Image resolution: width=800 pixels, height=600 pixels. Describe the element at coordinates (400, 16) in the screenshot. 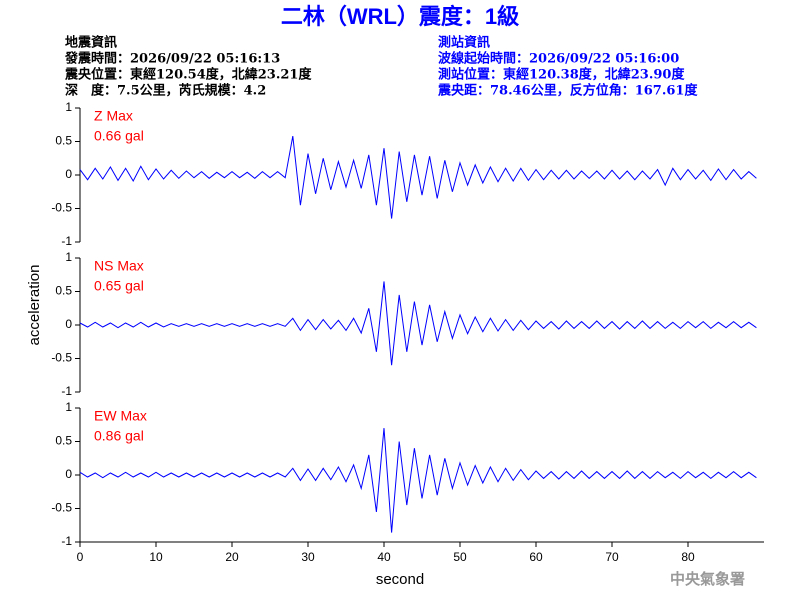

I see `chart-title: 二林（WRL）震度：1級` at that location.